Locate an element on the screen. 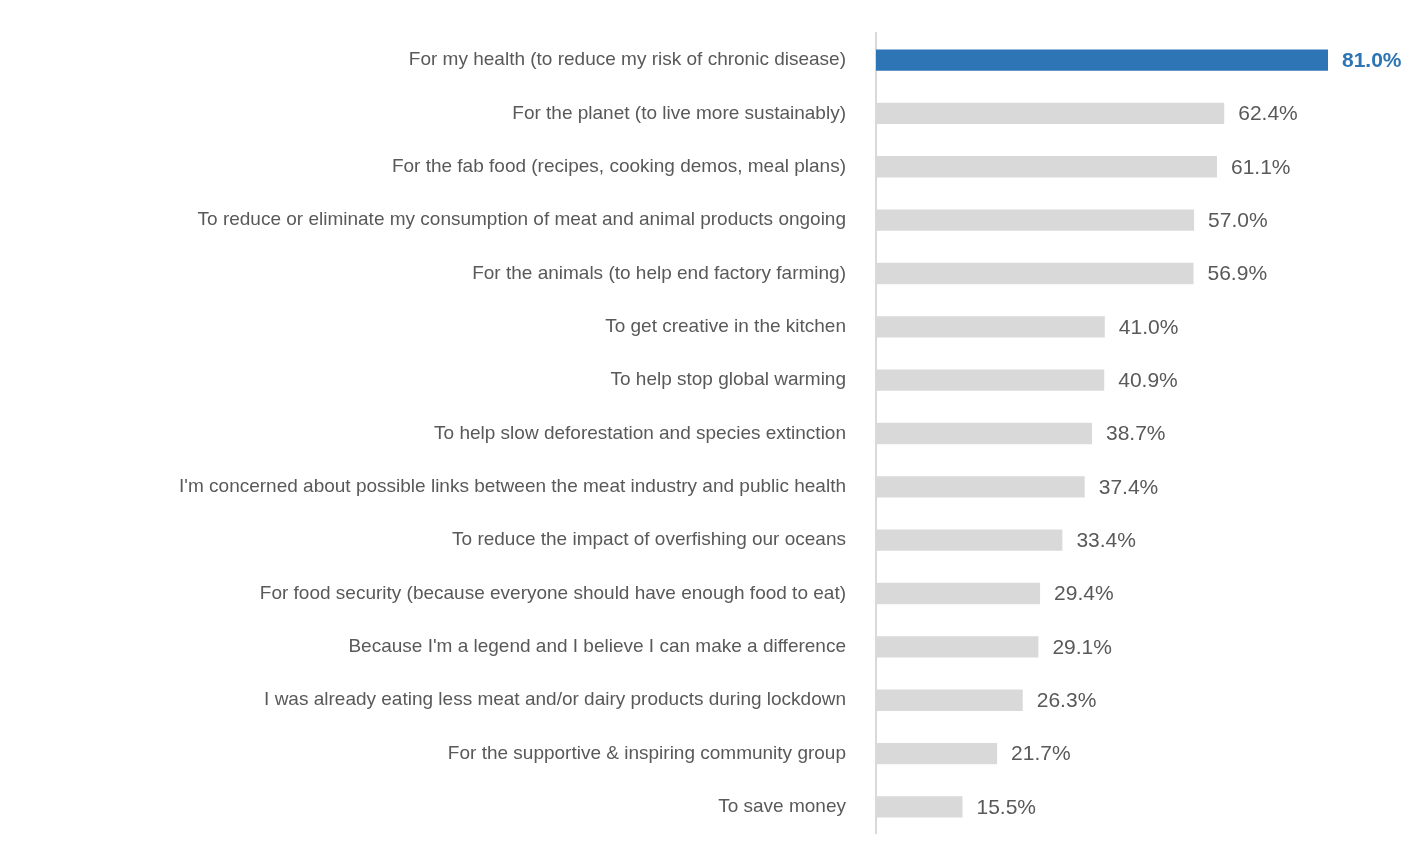 This screenshot has height=867, width=1413. y-tick-label: To save money is located at coordinates (782, 806).